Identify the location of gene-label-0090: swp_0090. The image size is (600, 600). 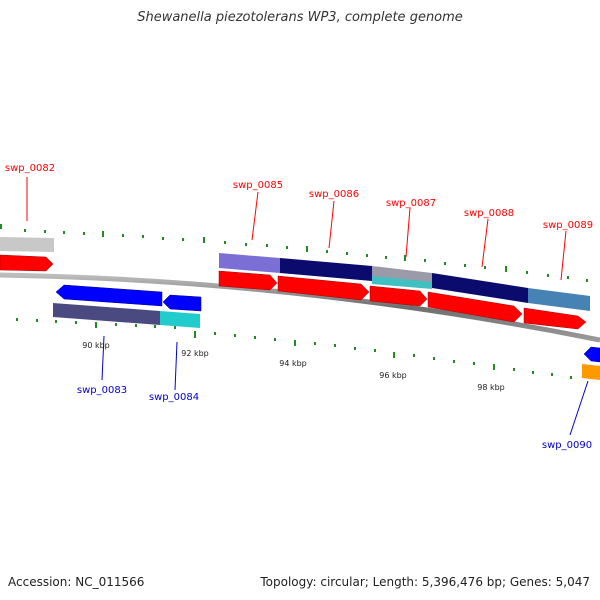
(567, 445).